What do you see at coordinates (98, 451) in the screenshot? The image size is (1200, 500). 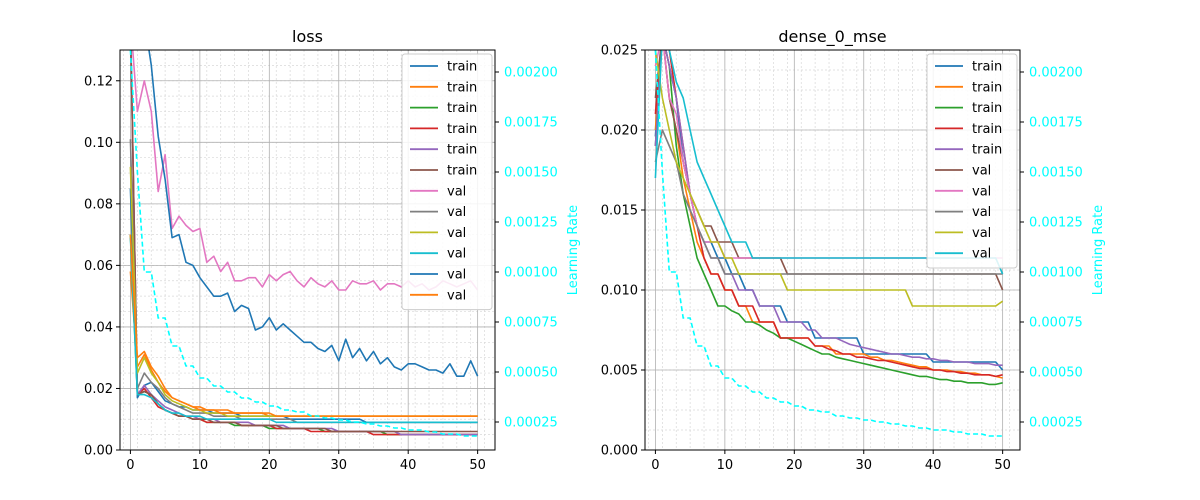 I see `y-tick-label: 0.00` at bounding box center [98, 451].